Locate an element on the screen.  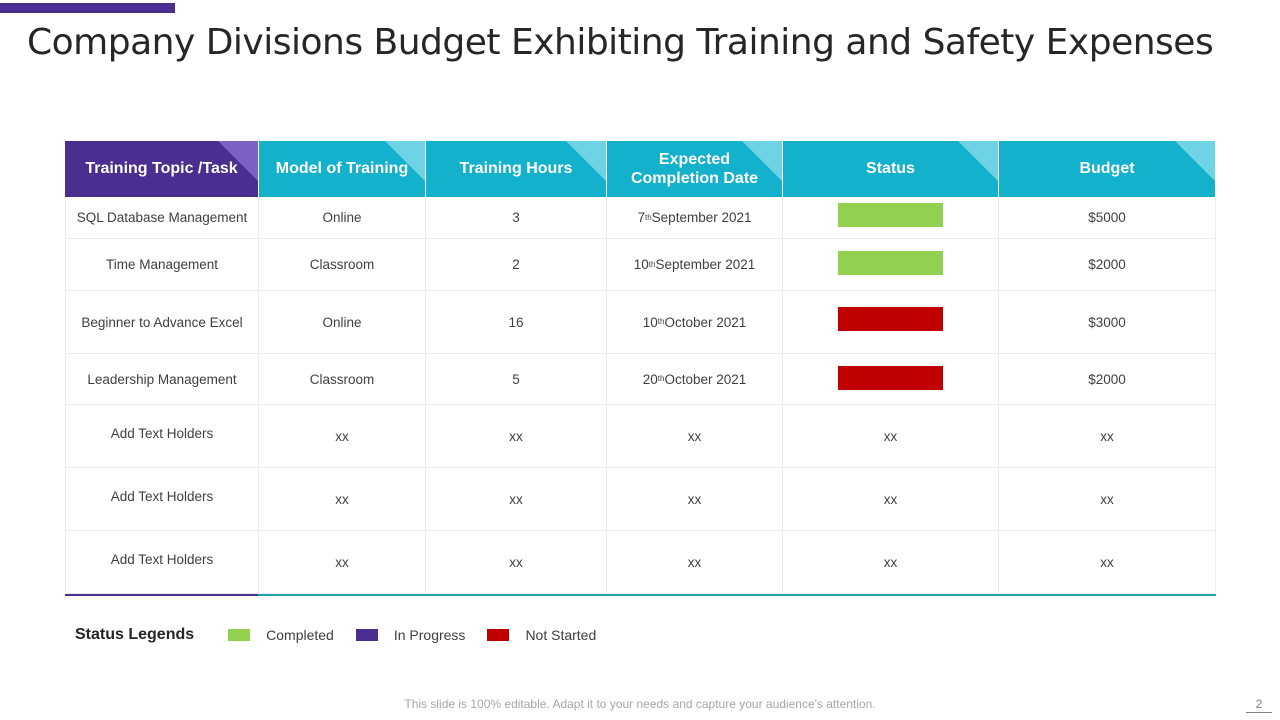
hours-cell: 2 is located at coordinates (516, 265).